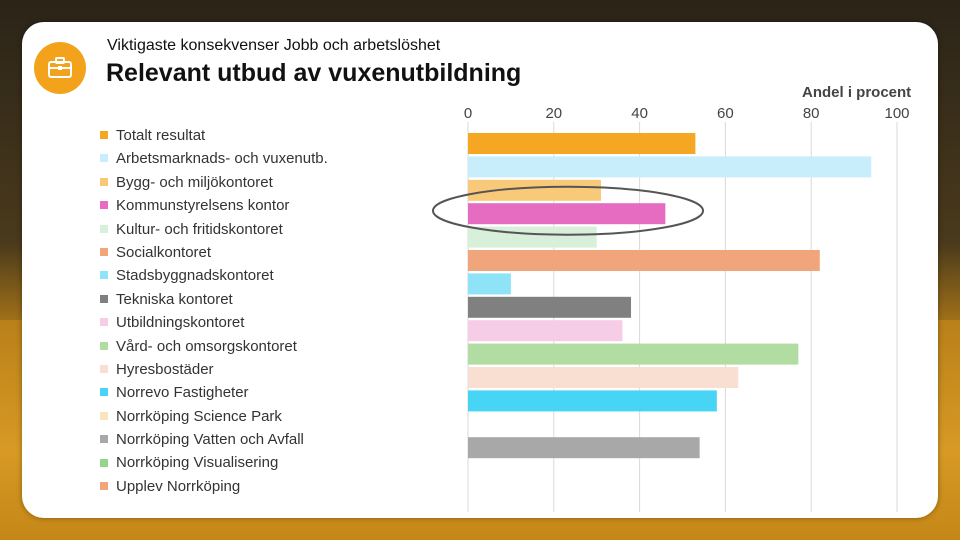 This screenshot has width=960, height=540. I want to click on legend-item: Vård- och omsorgskontoret, so click(250, 346).